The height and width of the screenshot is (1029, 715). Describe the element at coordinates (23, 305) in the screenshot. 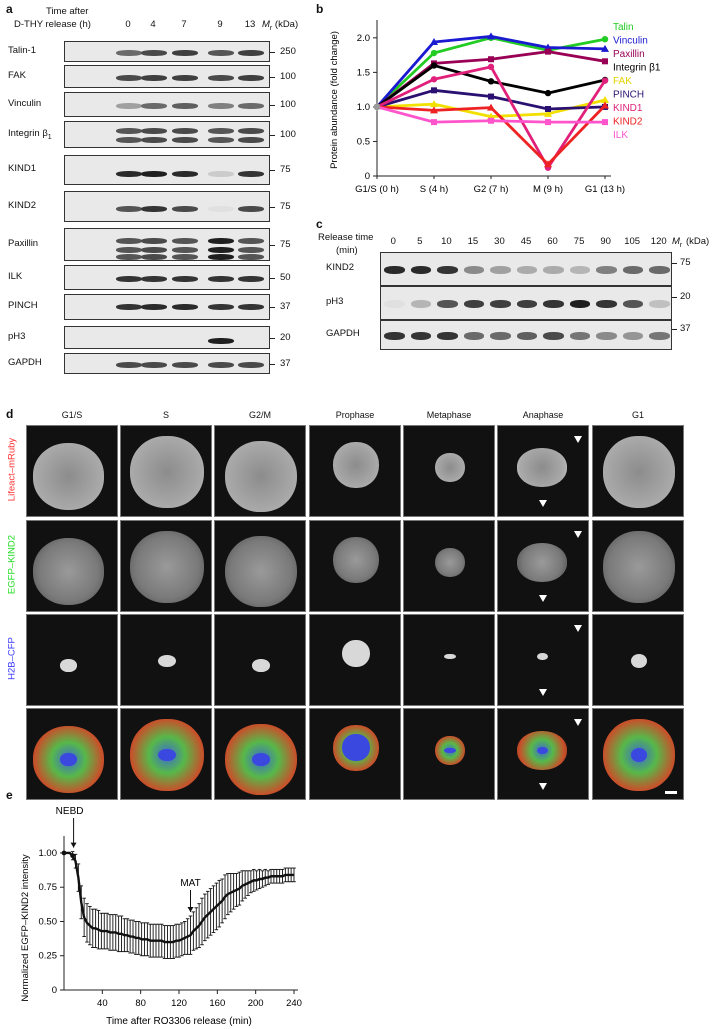

I see `protein-name: PINCH` at that location.